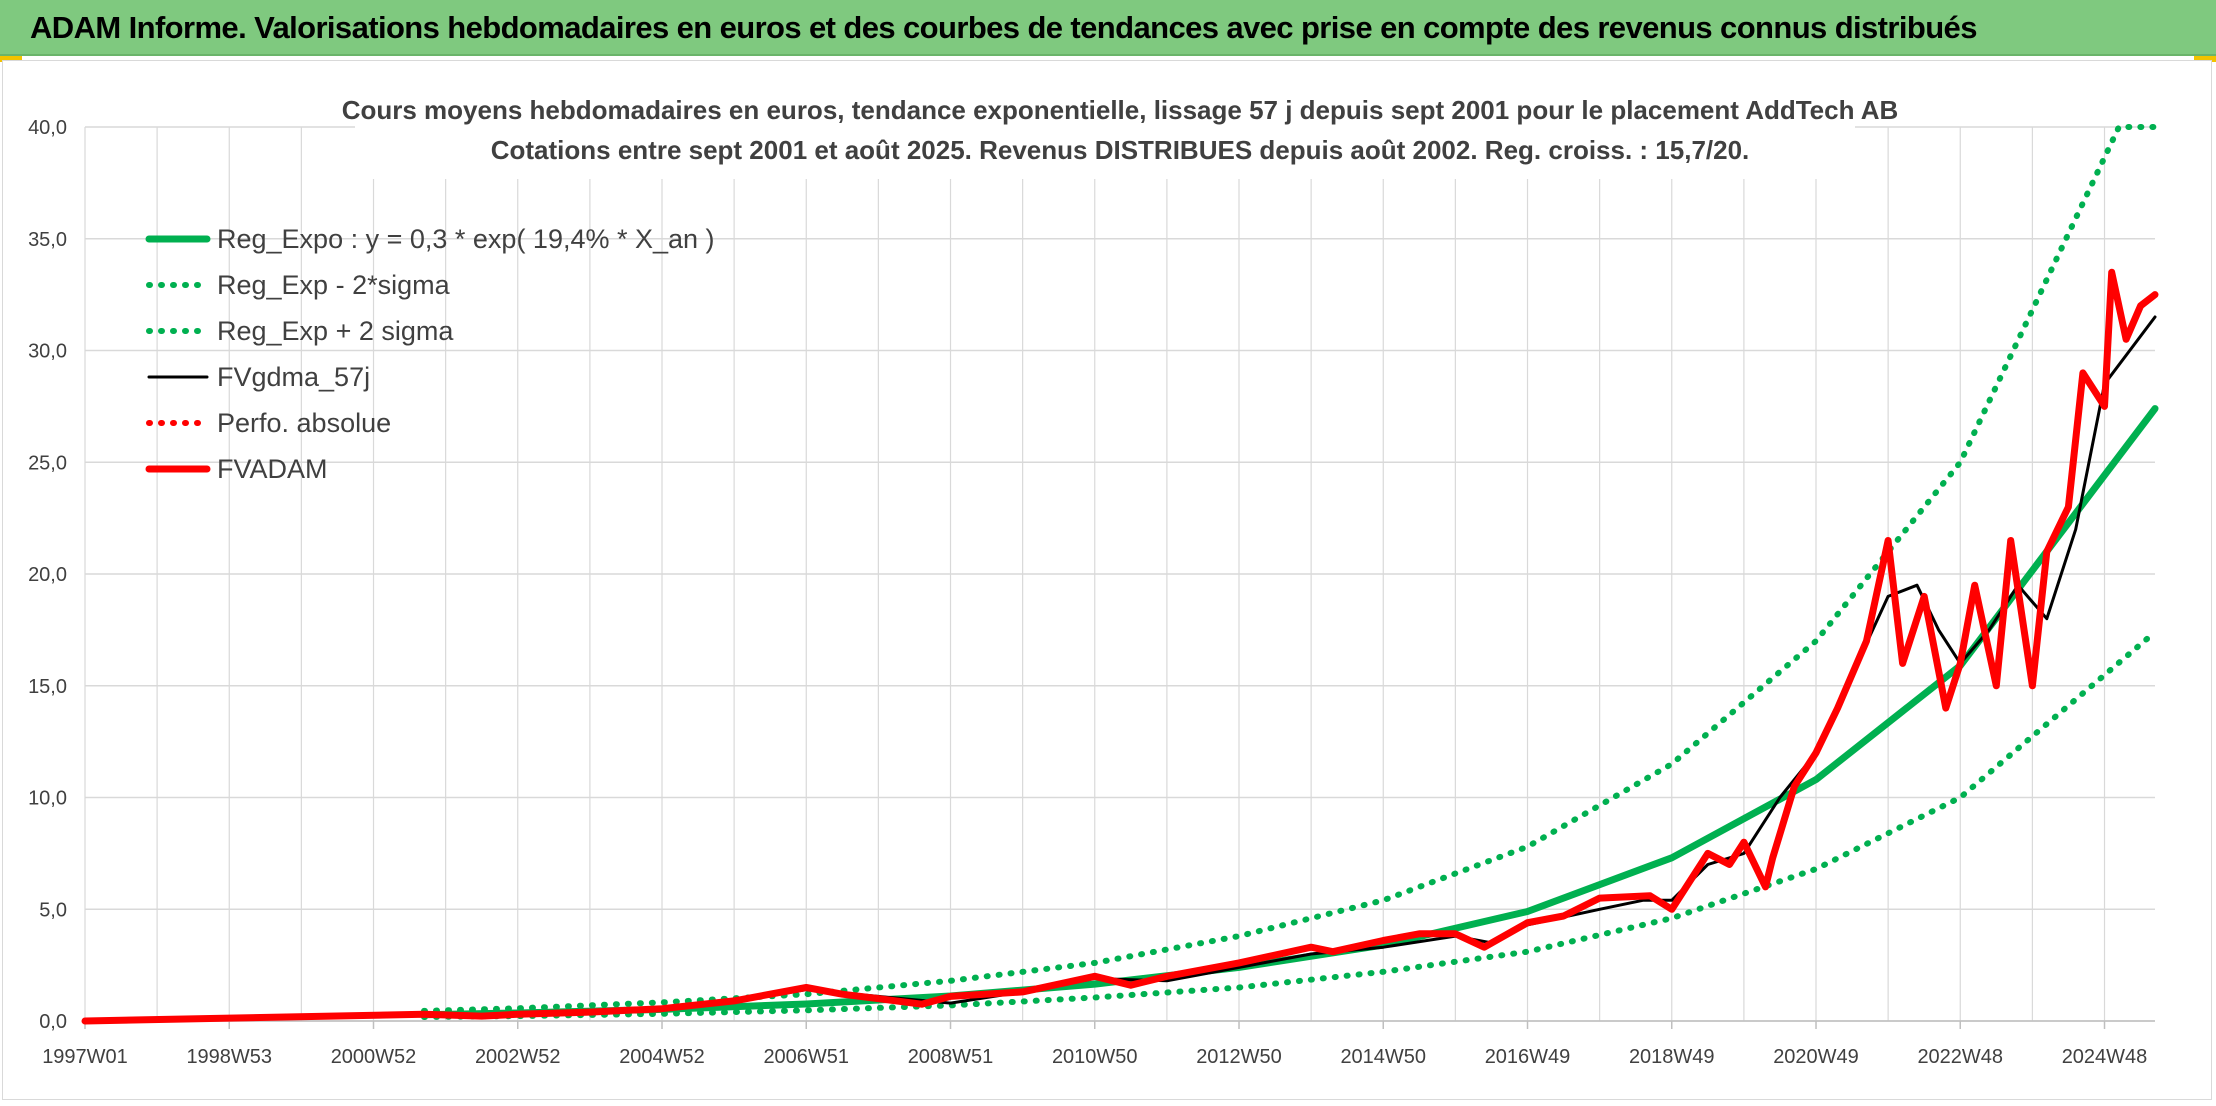  Describe the element at coordinates (47, 352) in the screenshot. I see `y-tick-label: 30,0` at that location.